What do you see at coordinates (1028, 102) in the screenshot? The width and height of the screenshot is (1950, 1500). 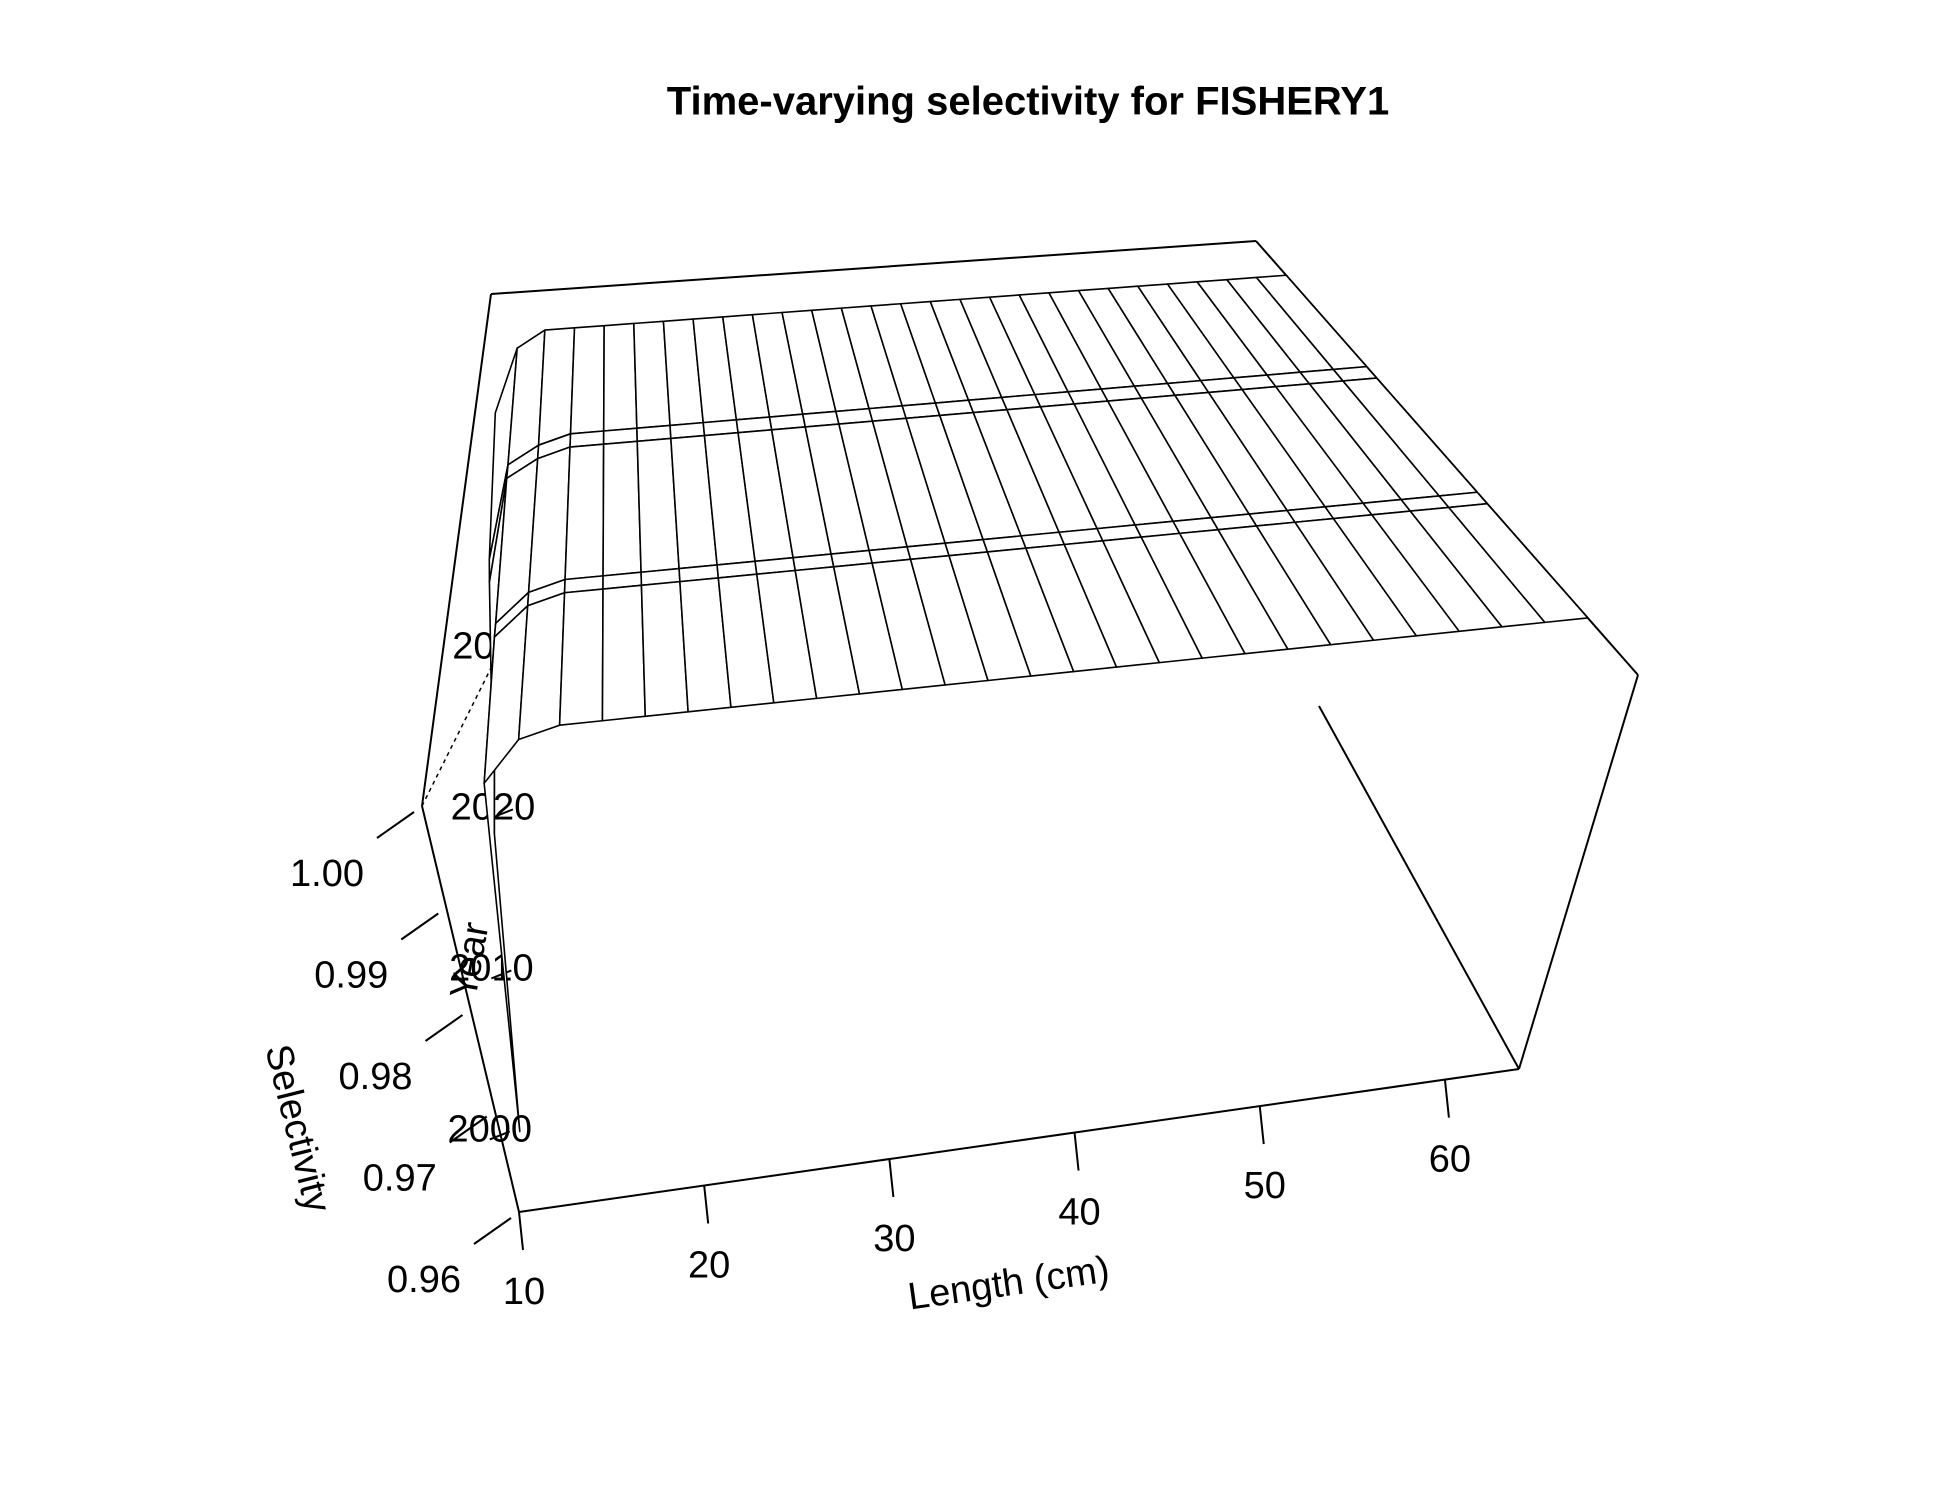 I see `chart-title: Time-varying selectivity for FISHERY1` at bounding box center [1028, 102].